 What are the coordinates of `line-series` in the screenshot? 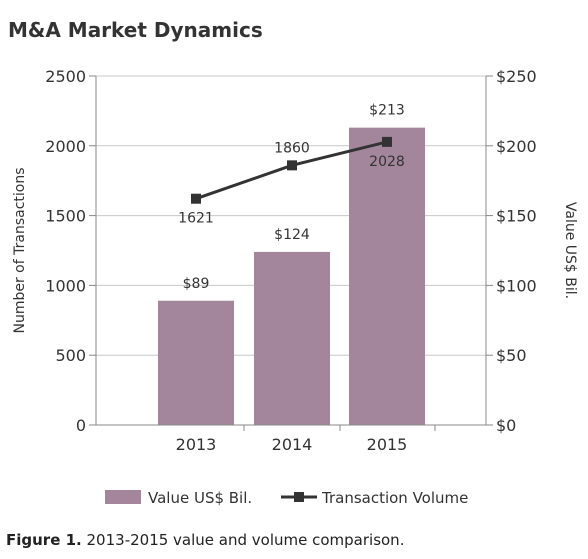 It's located at (291, 170).